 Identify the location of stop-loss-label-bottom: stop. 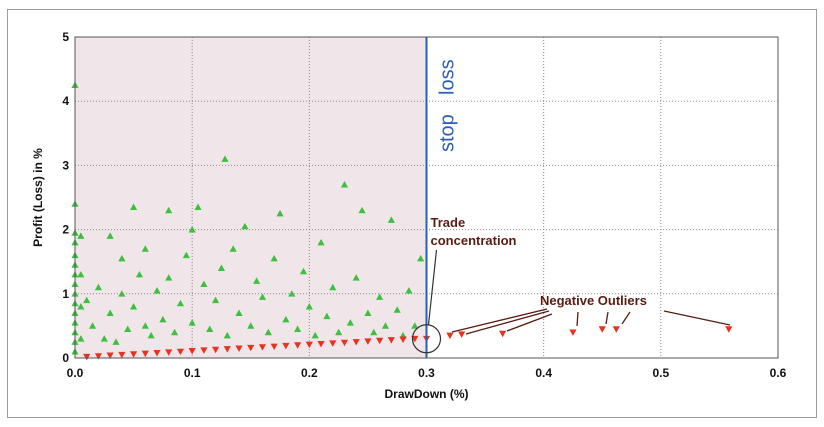
(448, 133).